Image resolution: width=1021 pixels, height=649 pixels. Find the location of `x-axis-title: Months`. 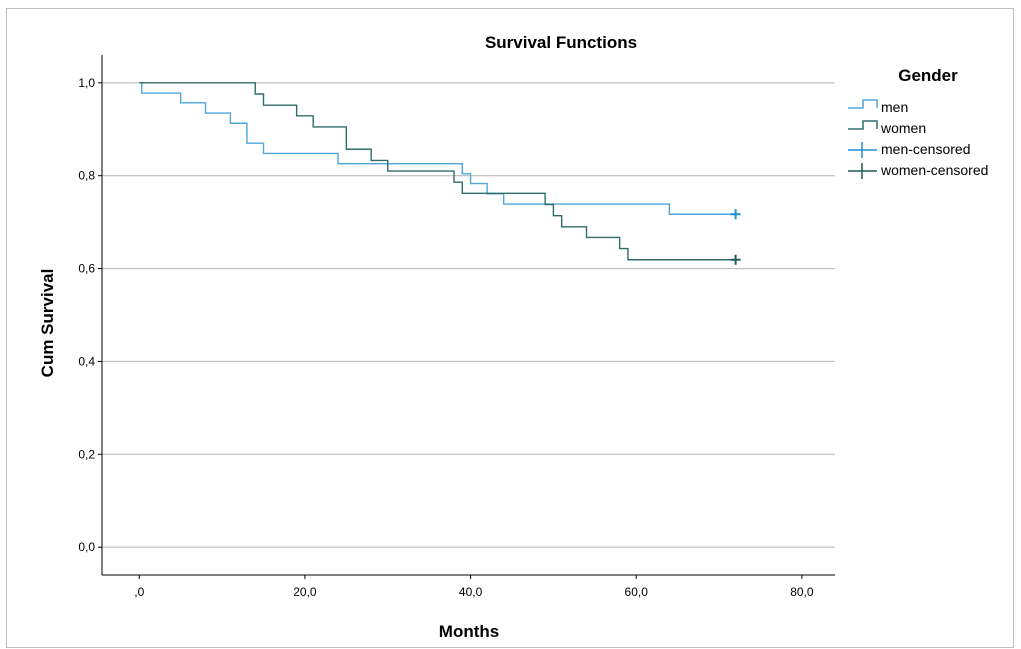

x-axis-title: Months is located at coordinates (469, 631).